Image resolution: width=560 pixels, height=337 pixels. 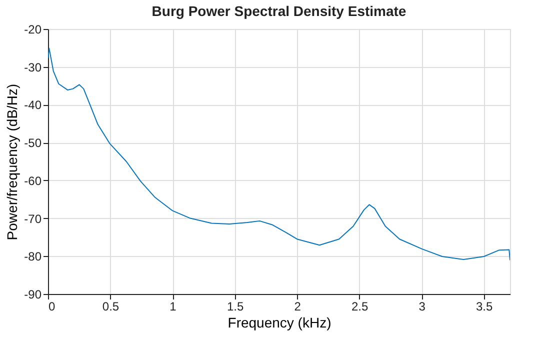 What do you see at coordinates (111, 307) in the screenshot?
I see `x-tick-label: 0.5` at bounding box center [111, 307].